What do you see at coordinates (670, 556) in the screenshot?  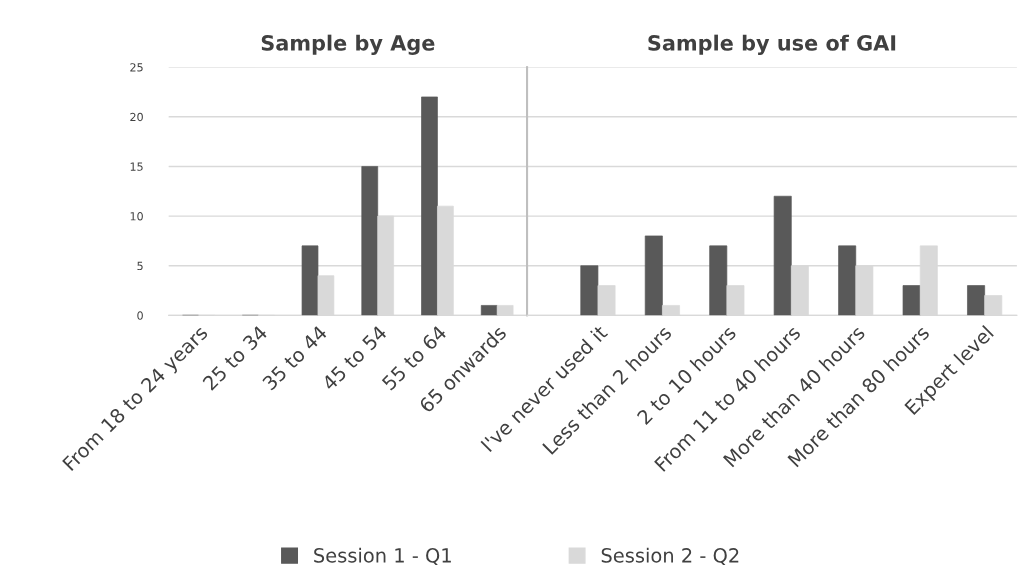 I see `legend-label: Session 2 - Q2` at bounding box center [670, 556].